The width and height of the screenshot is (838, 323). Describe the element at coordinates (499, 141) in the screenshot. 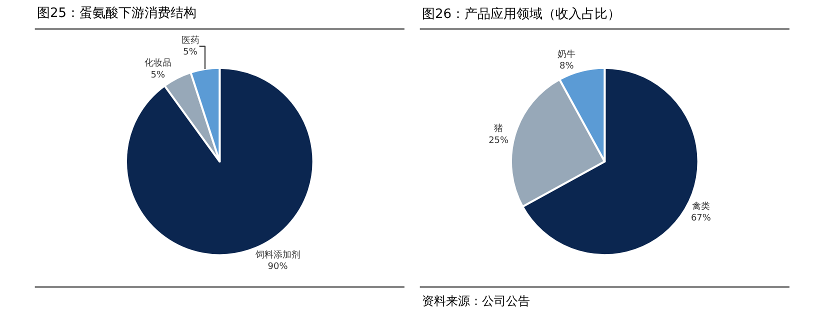

I see `data-label: 25%` at that location.